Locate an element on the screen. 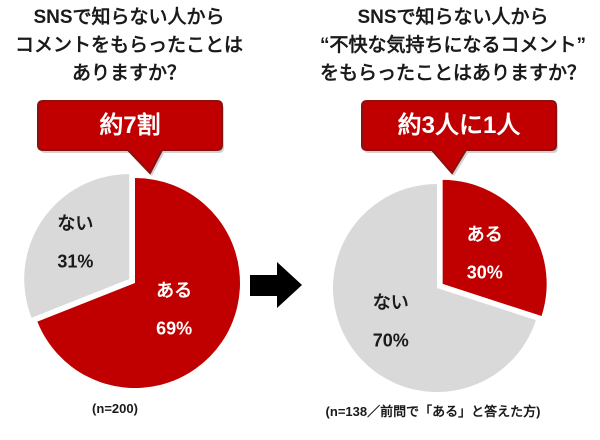 The height and width of the screenshot is (440, 600). right-title-line-3: をもらったことはありますか？ is located at coordinates (452, 73).